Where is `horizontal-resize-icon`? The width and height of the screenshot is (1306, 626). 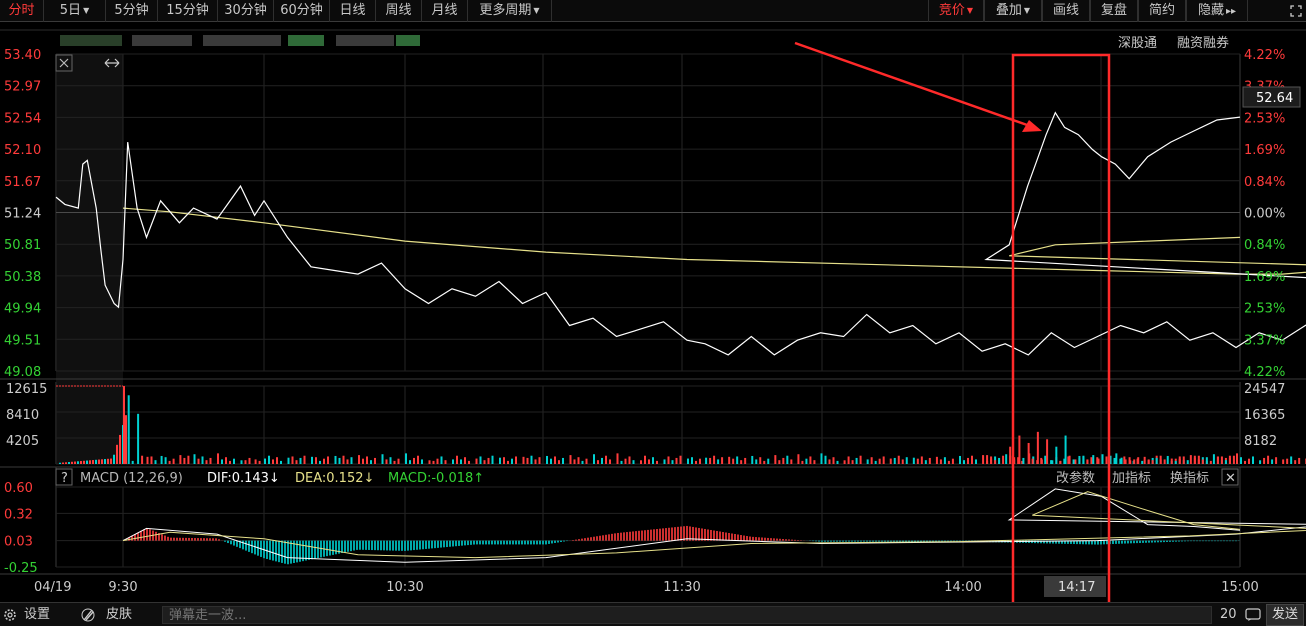 horizontal-resize-icon is located at coordinates (112, 63).